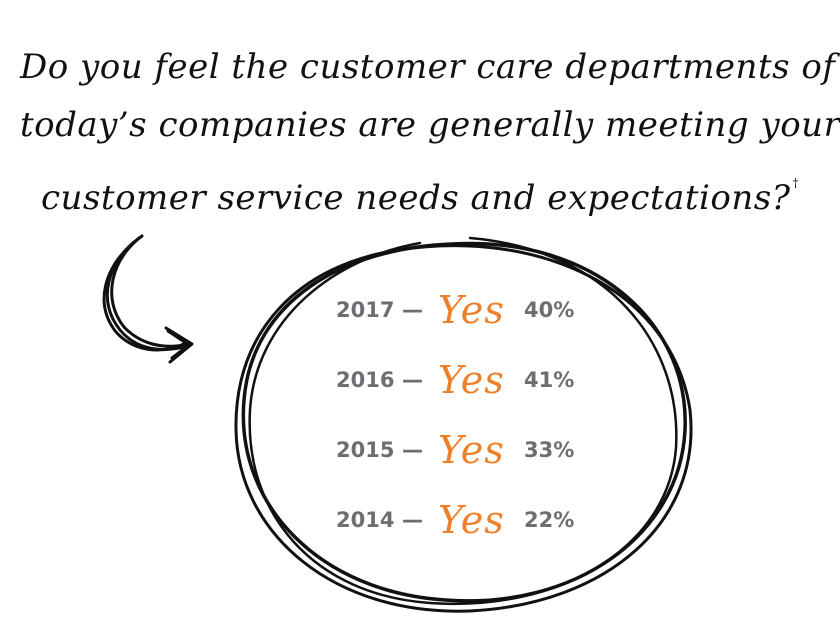  Describe the element at coordinates (549, 310) in the screenshot. I see `result-percent: 40%` at that location.